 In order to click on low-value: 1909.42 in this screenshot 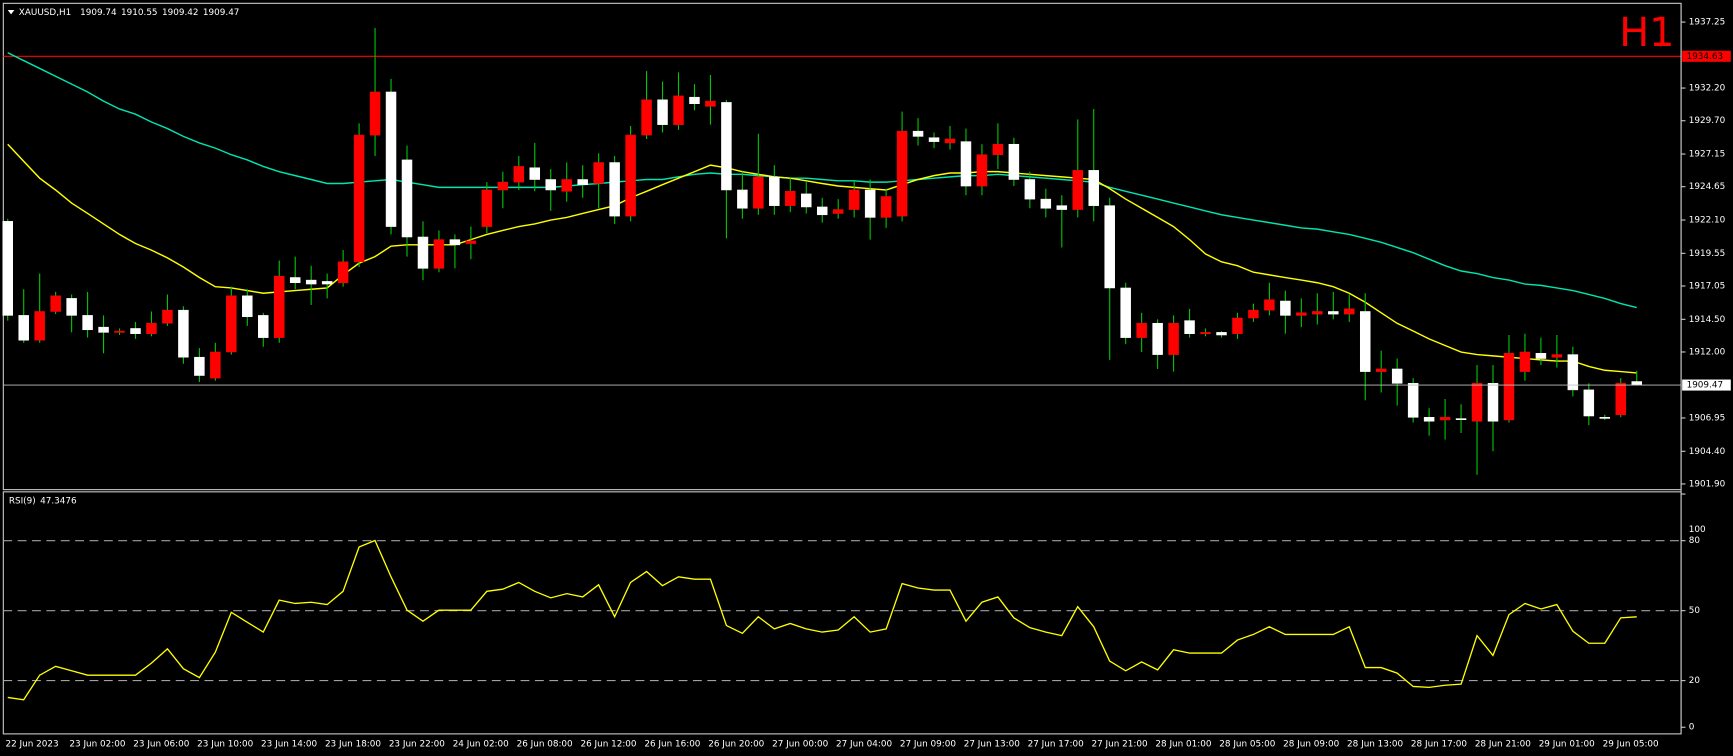, I will do `click(180, 13)`.